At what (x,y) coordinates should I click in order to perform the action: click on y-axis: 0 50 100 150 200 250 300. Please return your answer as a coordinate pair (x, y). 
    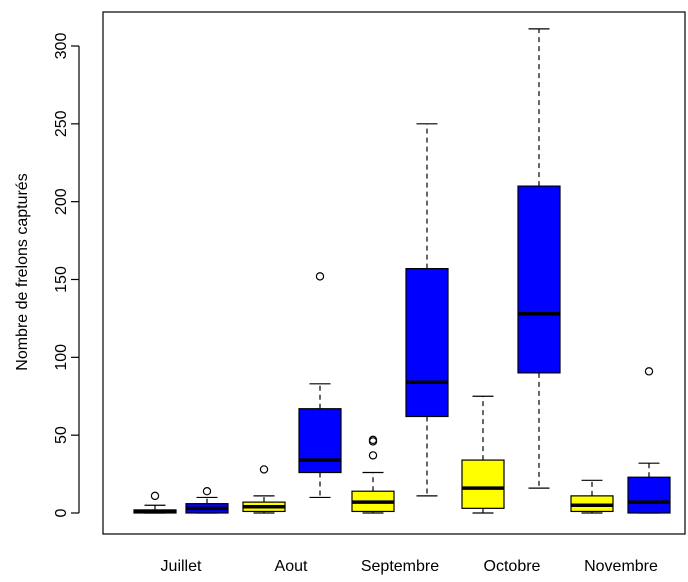
    Looking at the image, I should click on (66, 275).